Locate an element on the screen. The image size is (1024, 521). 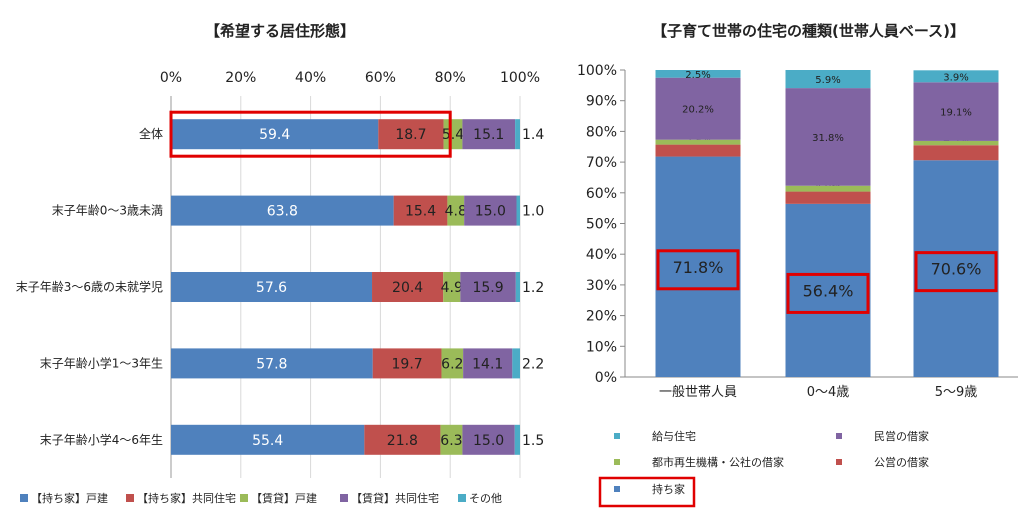
data-label: 14.1 is located at coordinates (487, 364).